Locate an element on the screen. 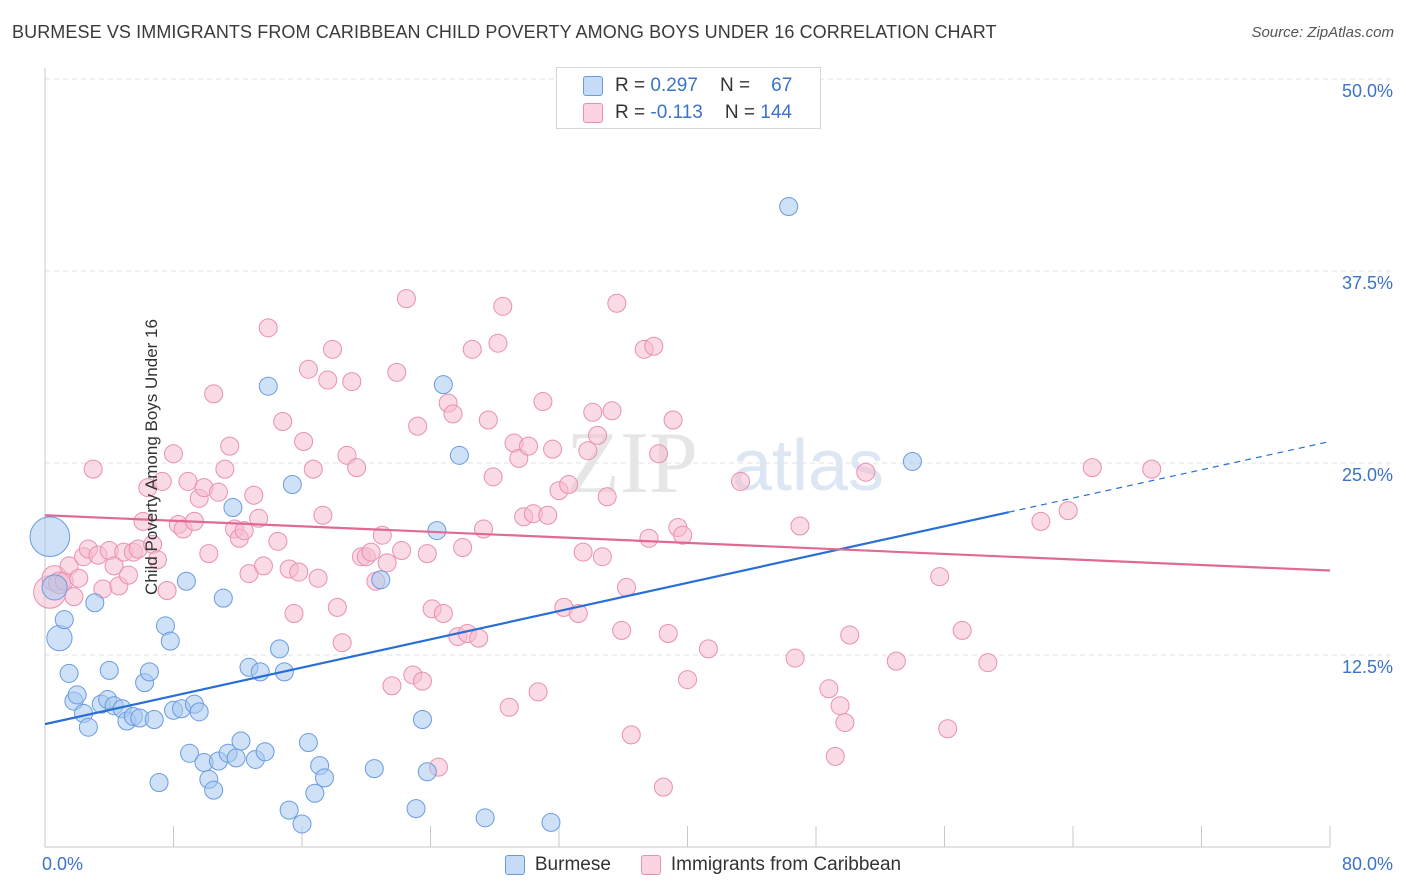 This screenshot has height=892, width=1406. stats-legend-row-burmese: R = 0.297 N = 67 is located at coordinates (687, 86).